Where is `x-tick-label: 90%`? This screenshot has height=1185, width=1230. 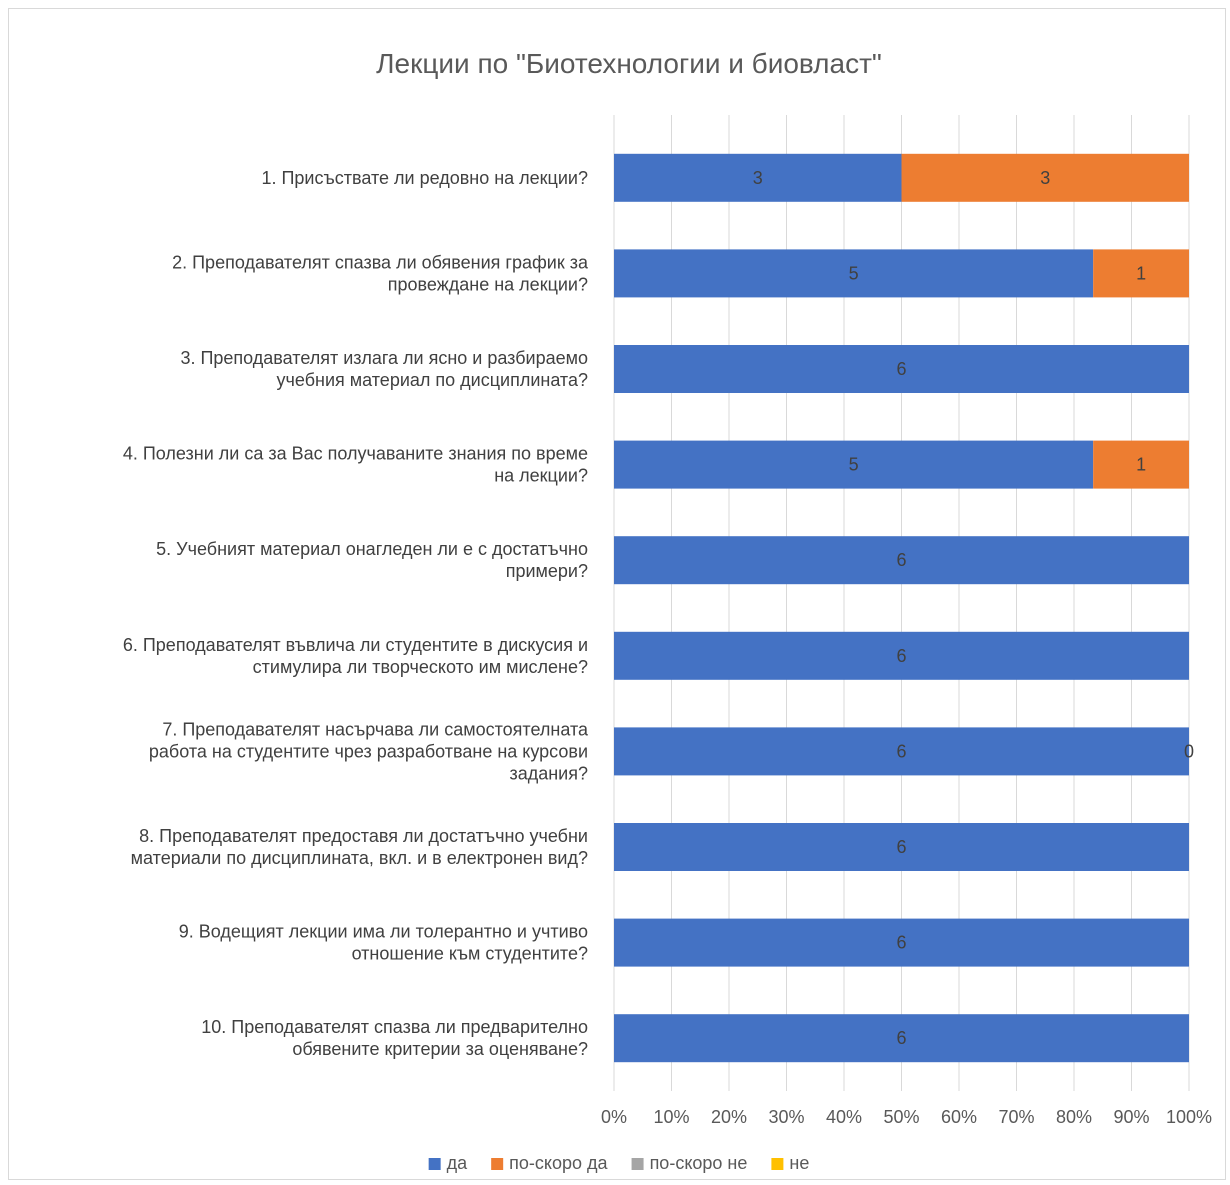
x-tick-label: 90% is located at coordinates (1131, 1117).